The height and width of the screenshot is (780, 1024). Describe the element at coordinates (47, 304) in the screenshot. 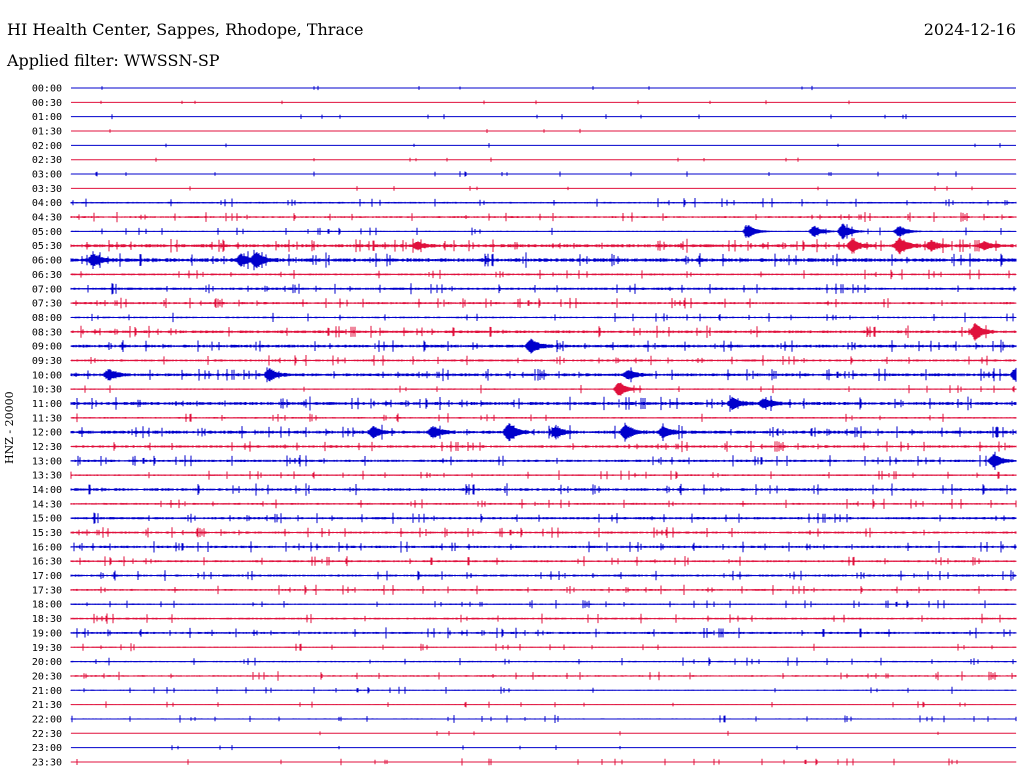

I see `row-label-0730: 07:30` at that location.